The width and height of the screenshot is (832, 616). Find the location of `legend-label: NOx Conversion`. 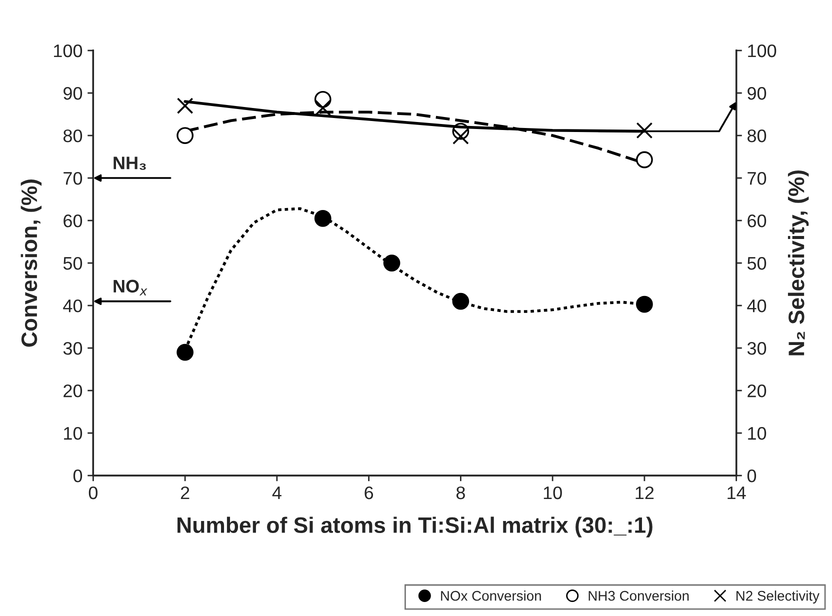

legend-label: NOx Conversion is located at coordinates (491, 595).